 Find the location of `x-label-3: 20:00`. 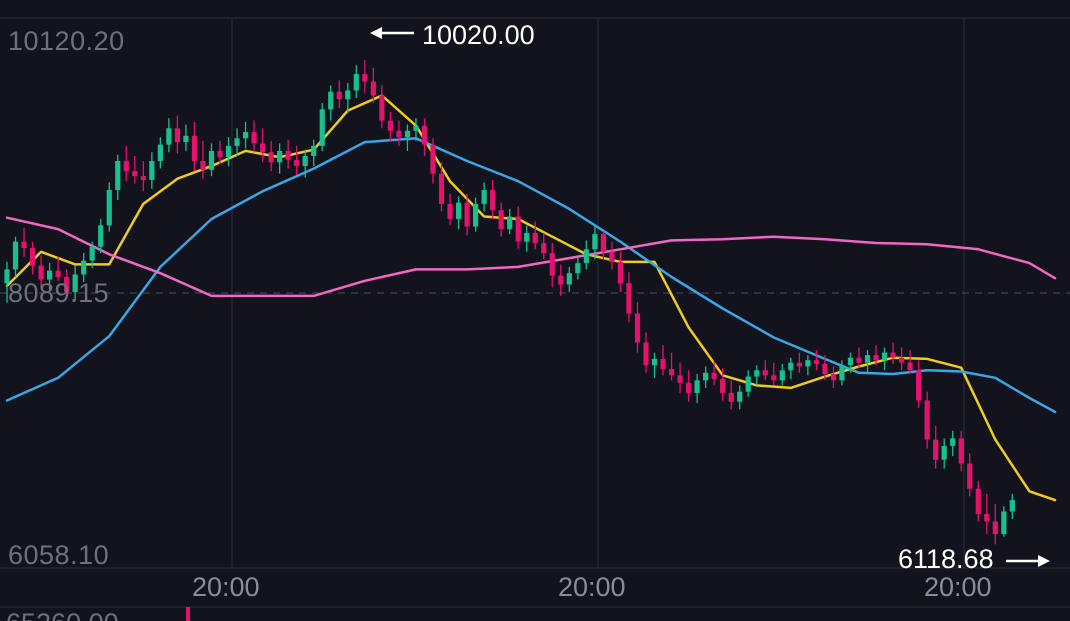

x-label-3: 20:00 is located at coordinates (958, 587).